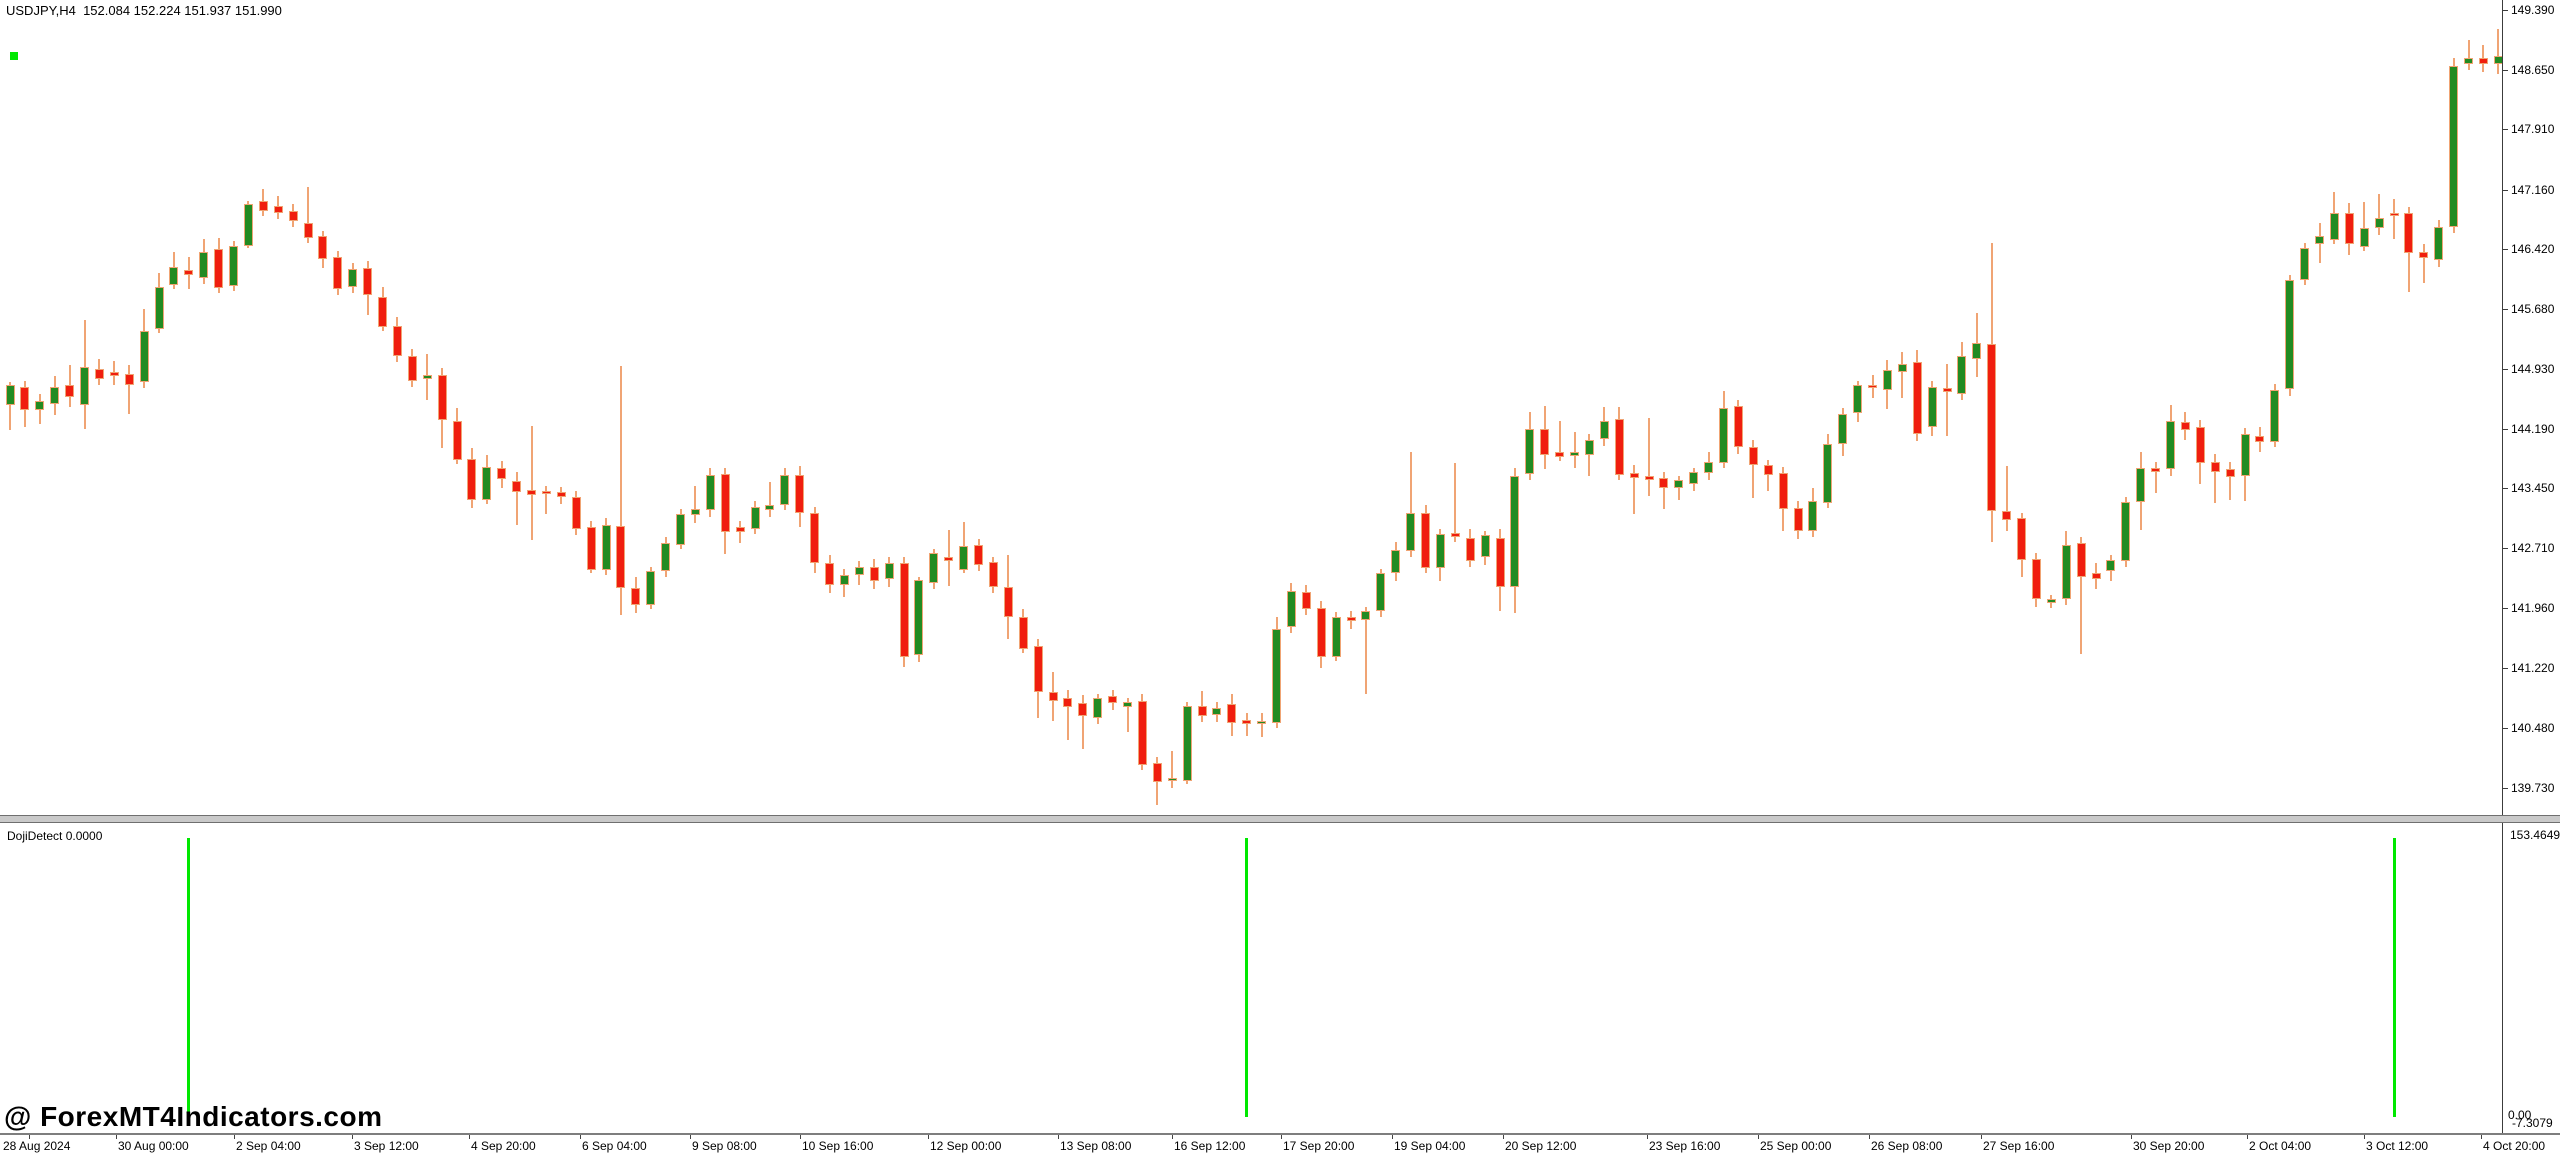 The height and width of the screenshot is (1155, 2560). What do you see at coordinates (1280, 819) in the screenshot?
I see `panel-splitter-handle` at bounding box center [1280, 819].